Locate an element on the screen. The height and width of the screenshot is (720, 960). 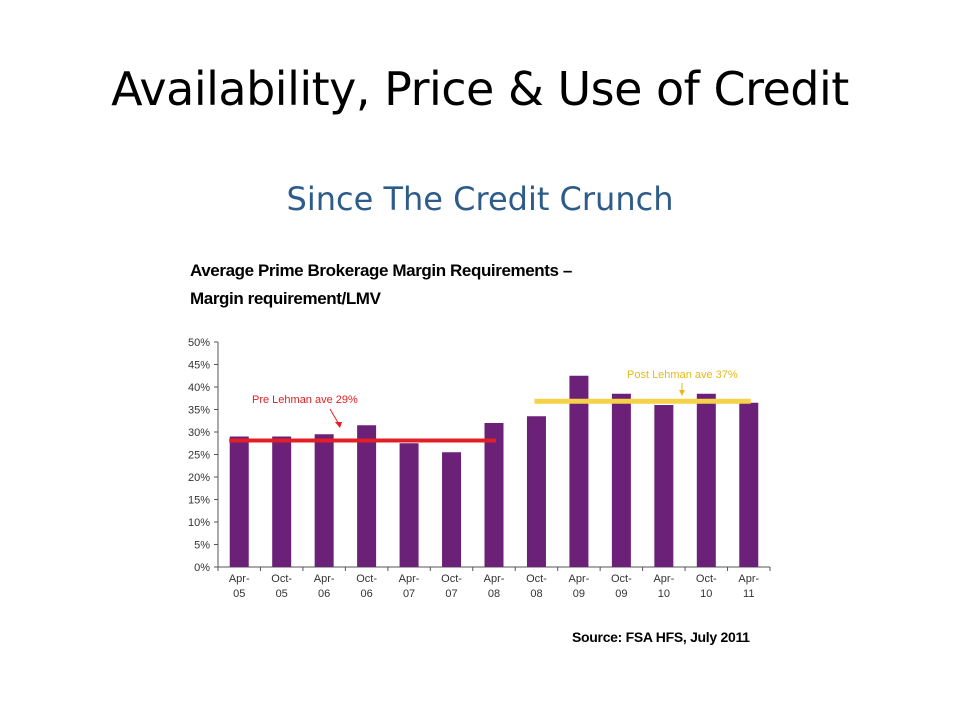
slide-subtitle: Since The Credit Crunch is located at coordinates (480, 199).